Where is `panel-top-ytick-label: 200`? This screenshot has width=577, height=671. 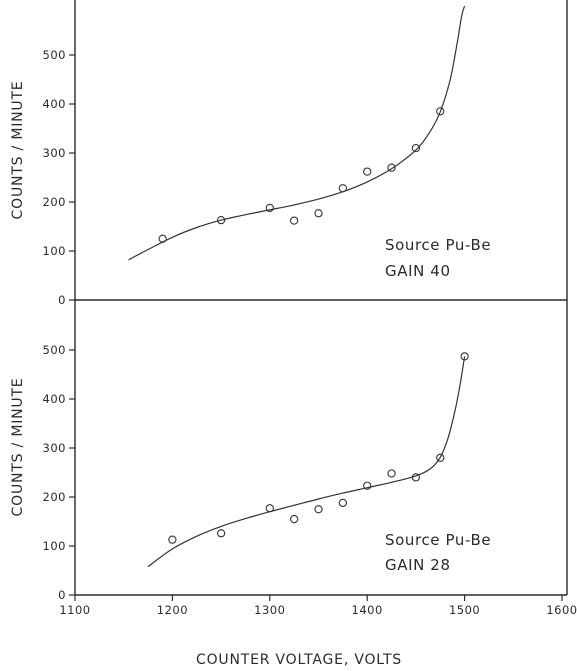
panel-top-ytick-label: 200 is located at coordinates (54, 202).